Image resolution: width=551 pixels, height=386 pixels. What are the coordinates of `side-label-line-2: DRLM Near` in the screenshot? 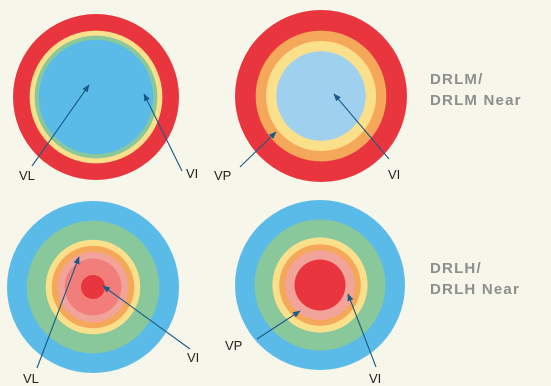 It's located at (476, 100).